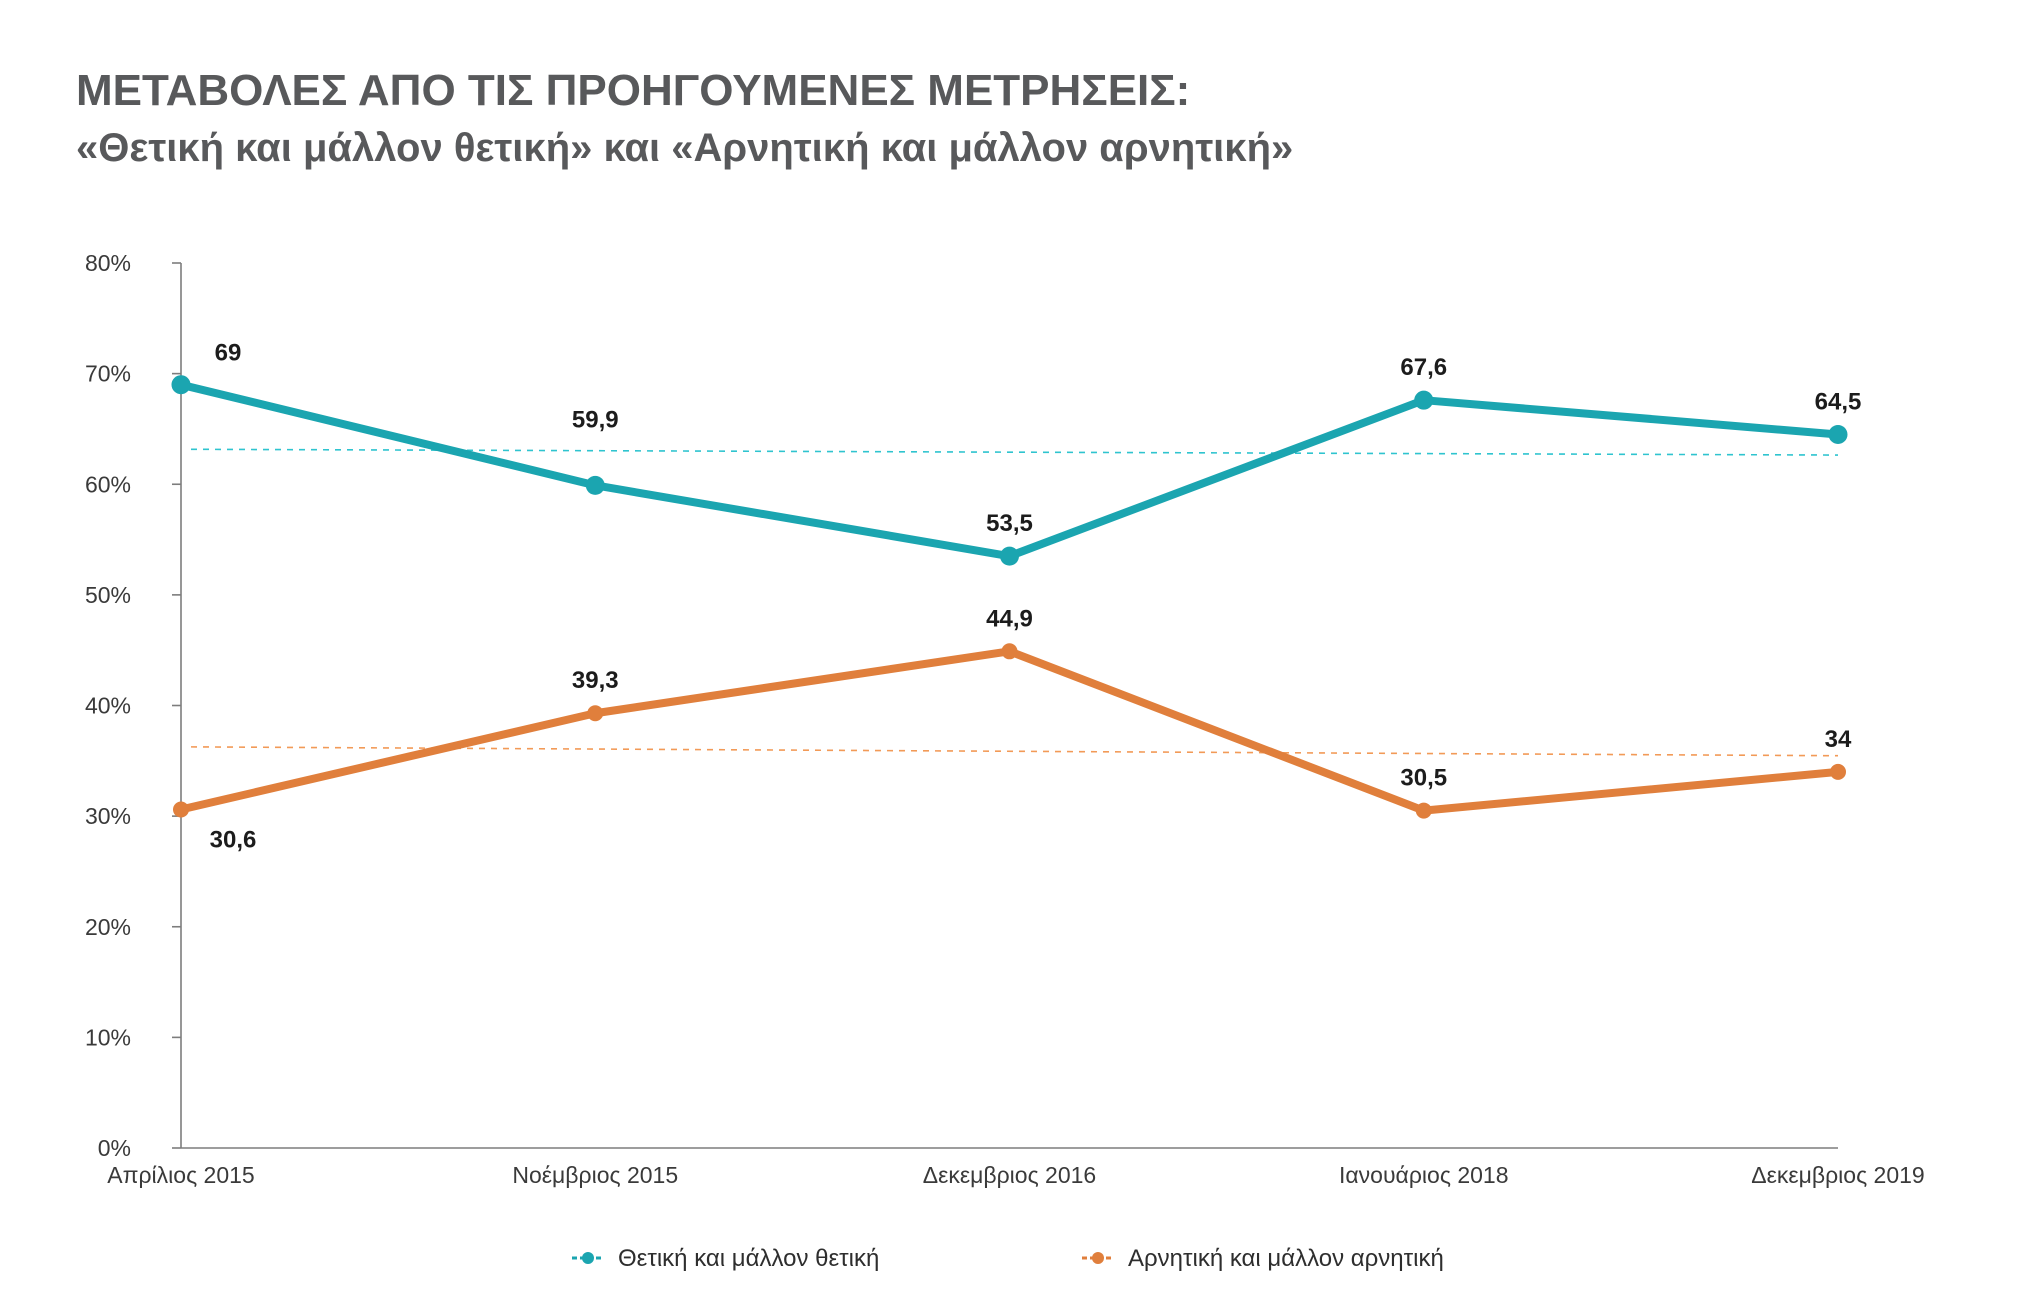 The image size is (2038, 1310). Describe the element at coordinates (1286, 1258) in the screenshot. I see `legend-label: Αρνητική και μάλλον αρνητική` at that location.